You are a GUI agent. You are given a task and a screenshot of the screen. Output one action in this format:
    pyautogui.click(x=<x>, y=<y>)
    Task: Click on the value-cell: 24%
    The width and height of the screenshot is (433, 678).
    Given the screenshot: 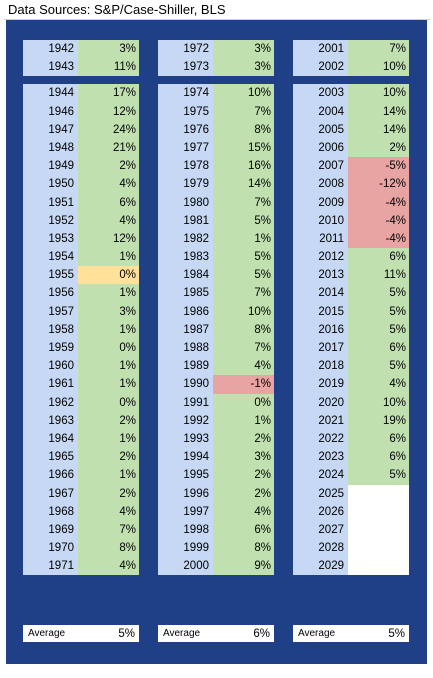 What is the action you would take?
    pyautogui.click(x=108, y=129)
    